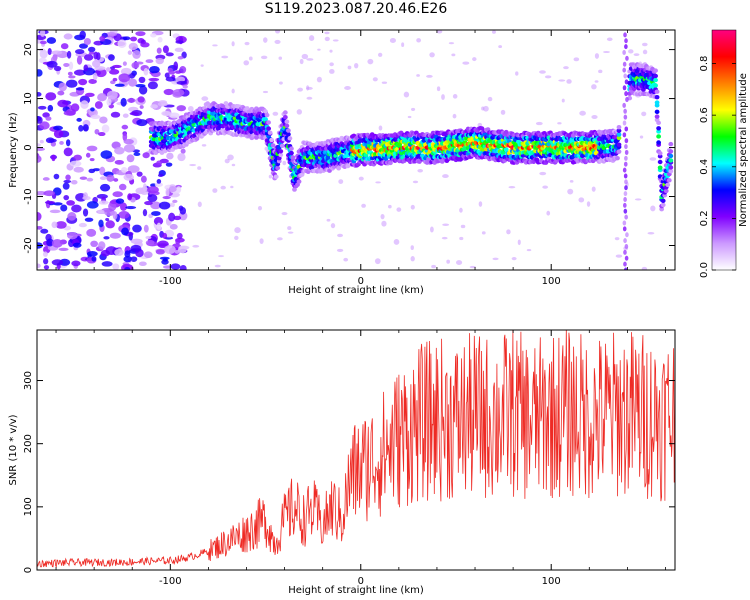 Image resolution: width=750 pixels, height=600 pixels. I want to click on snr-x-tick-label: 100, so click(551, 581).